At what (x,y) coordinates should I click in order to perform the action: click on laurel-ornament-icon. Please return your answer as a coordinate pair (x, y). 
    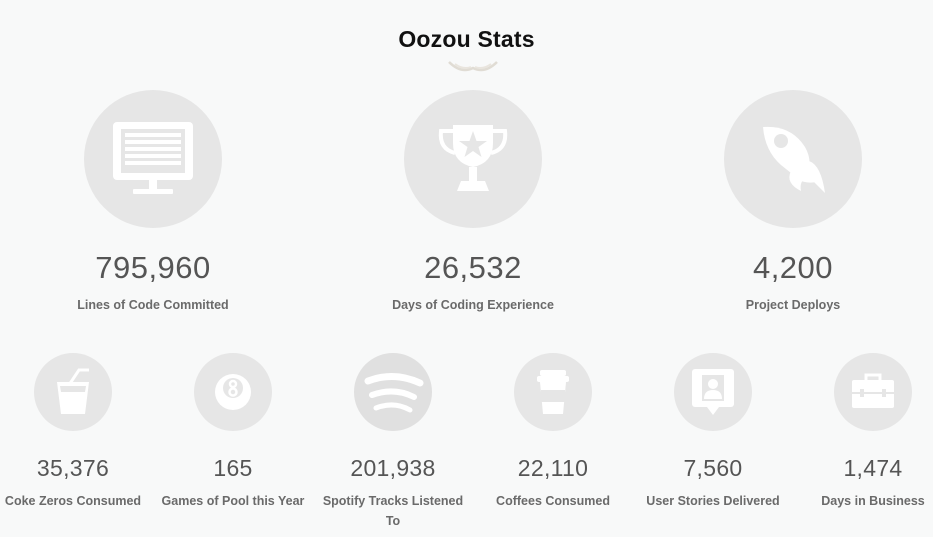
    Looking at the image, I should click on (473, 66).